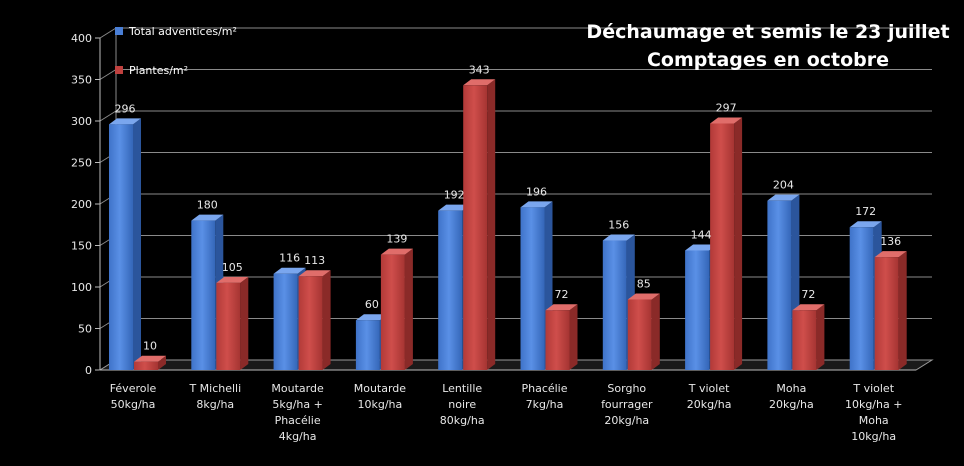 This screenshot has height=466, width=964. What do you see at coordinates (890, 241) in the screenshot?
I see `data-label: 136` at bounding box center [890, 241].